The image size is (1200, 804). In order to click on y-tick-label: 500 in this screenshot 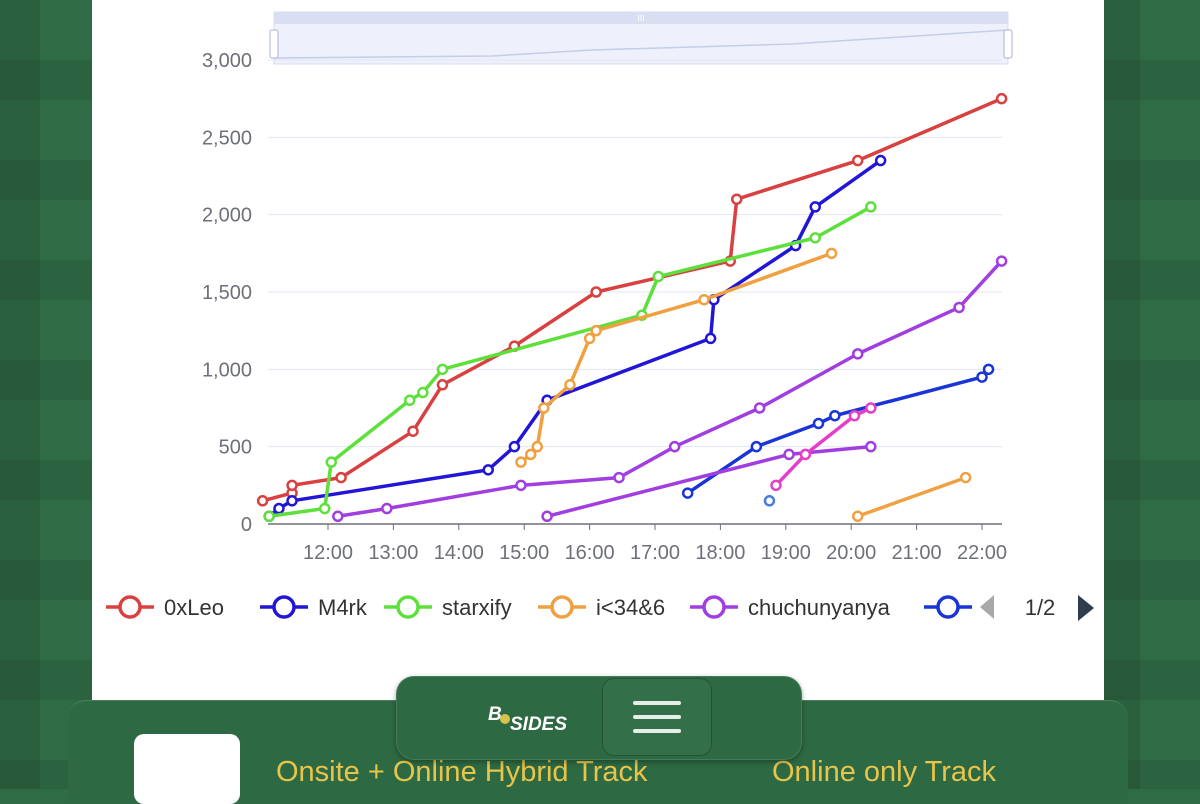, I will do `click(235, 448)`.